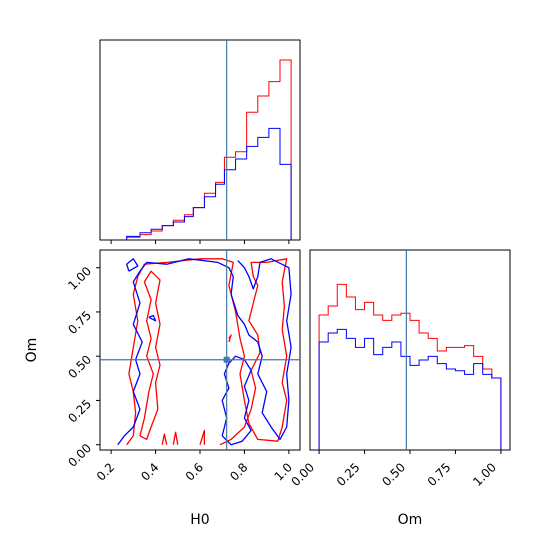  I want to click on contour-x-ticks: 0.2 0.4 0.6 0.8 1.0, so click(194, 467).